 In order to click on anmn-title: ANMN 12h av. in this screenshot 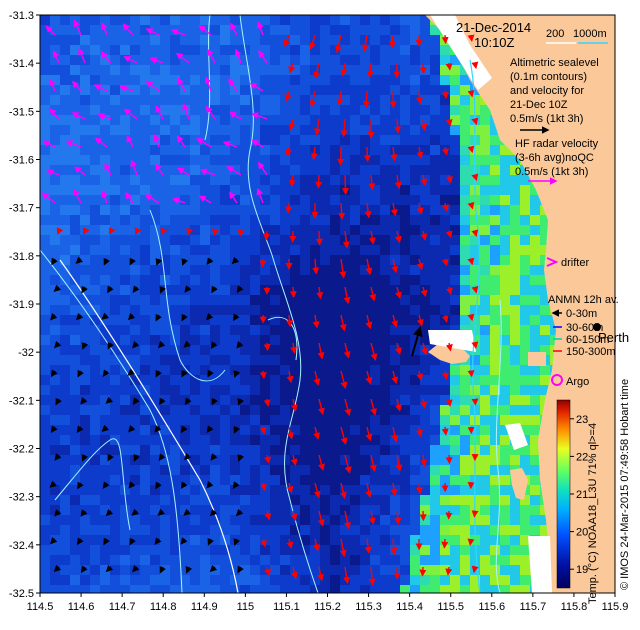, I will do `click(583, 300)`.